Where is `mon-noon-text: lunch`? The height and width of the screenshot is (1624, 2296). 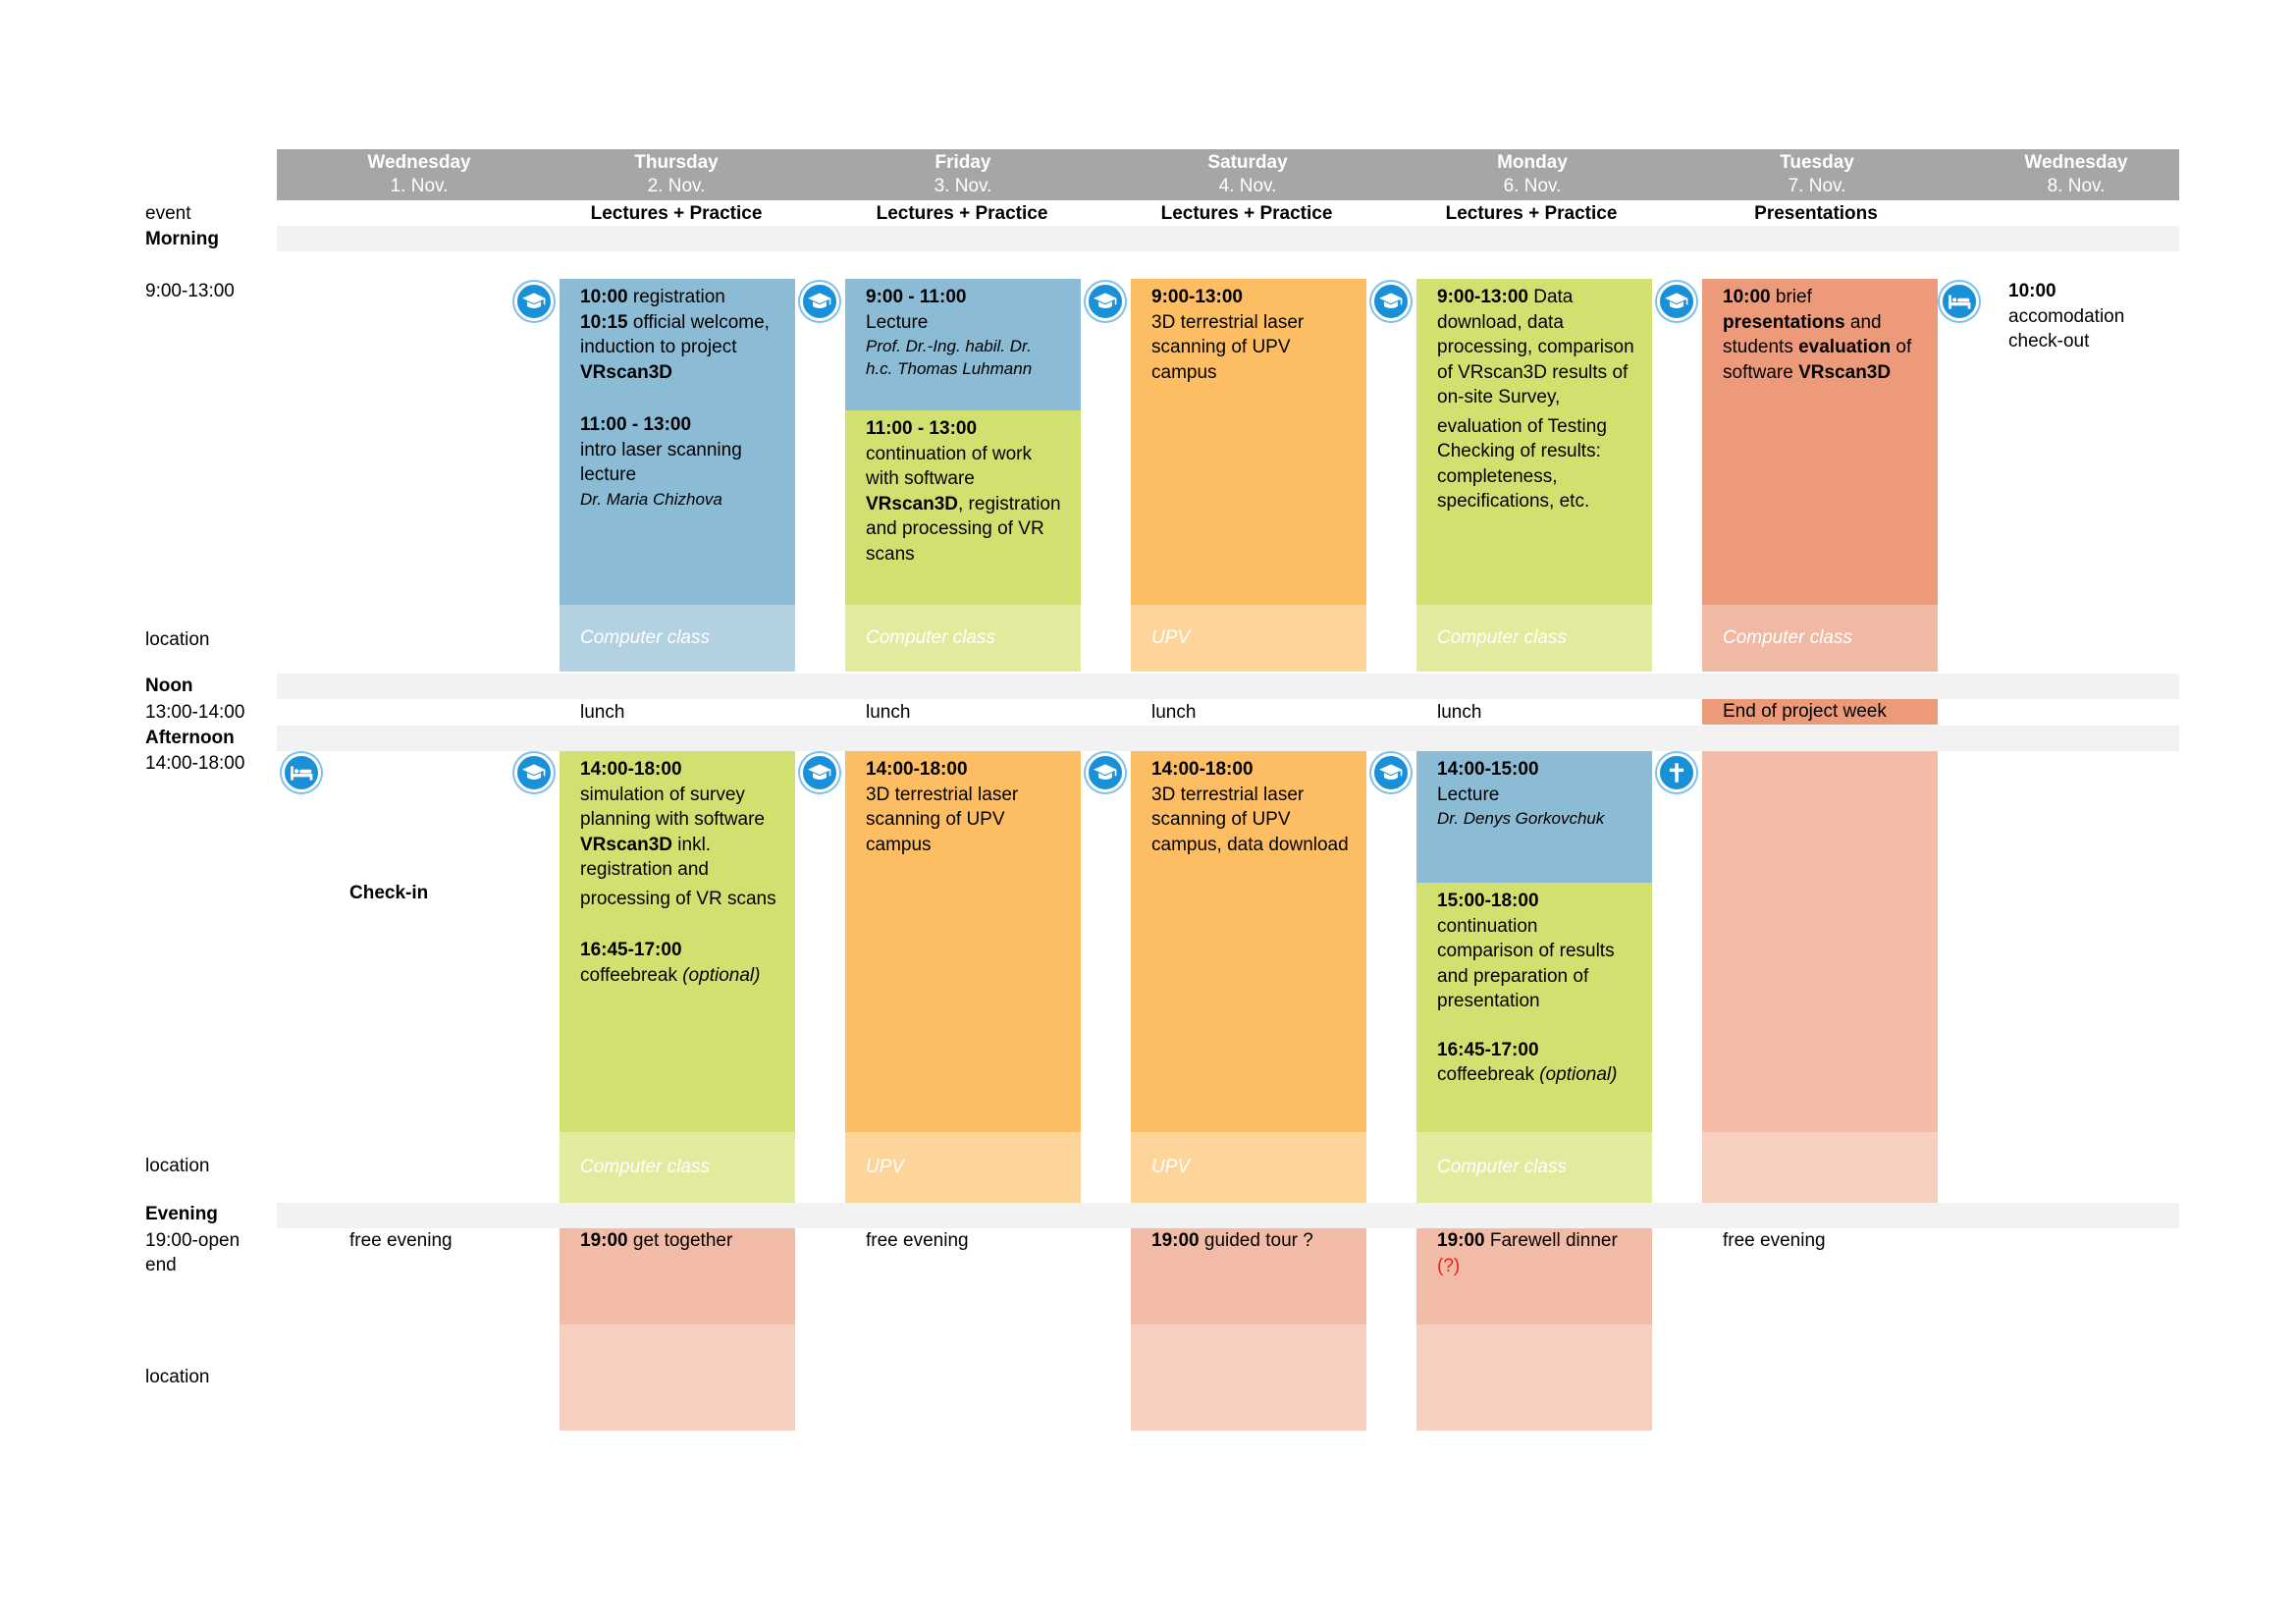 mon-noon-text: lunch is located at coordinates (1459, 712).